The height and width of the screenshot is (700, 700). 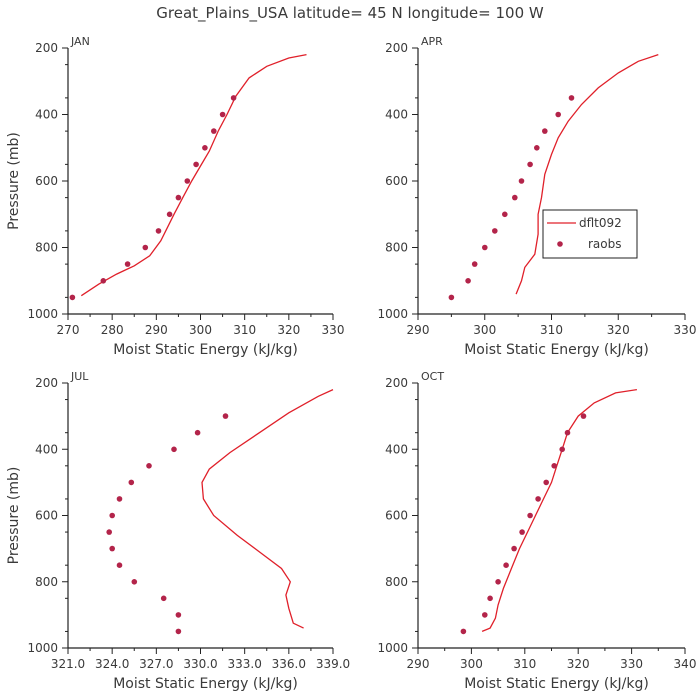 I want to click on legend-obs-marker, so click(x=560, y=244).